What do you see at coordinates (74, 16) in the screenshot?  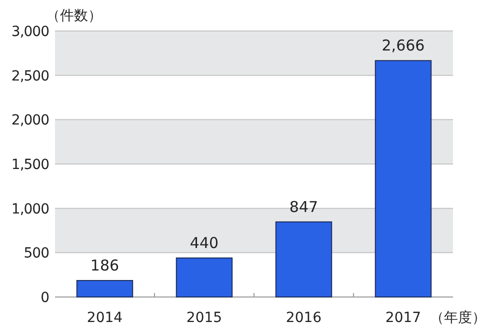 I see `y-axis-title: （件数）` at bounding box center [74, 16].